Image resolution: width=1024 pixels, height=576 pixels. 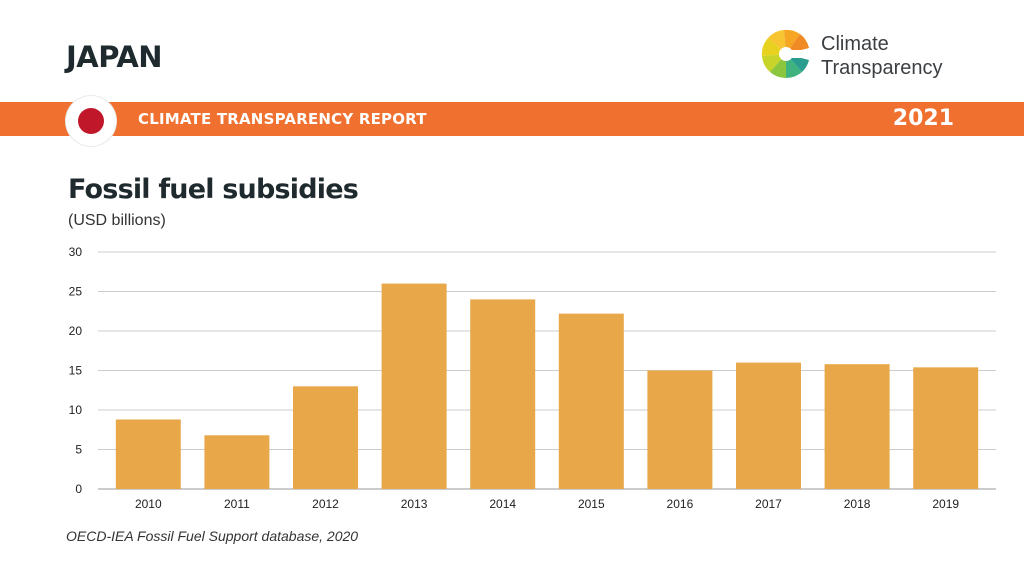 I want to click on bar-2013, so click(x=414, y=386).